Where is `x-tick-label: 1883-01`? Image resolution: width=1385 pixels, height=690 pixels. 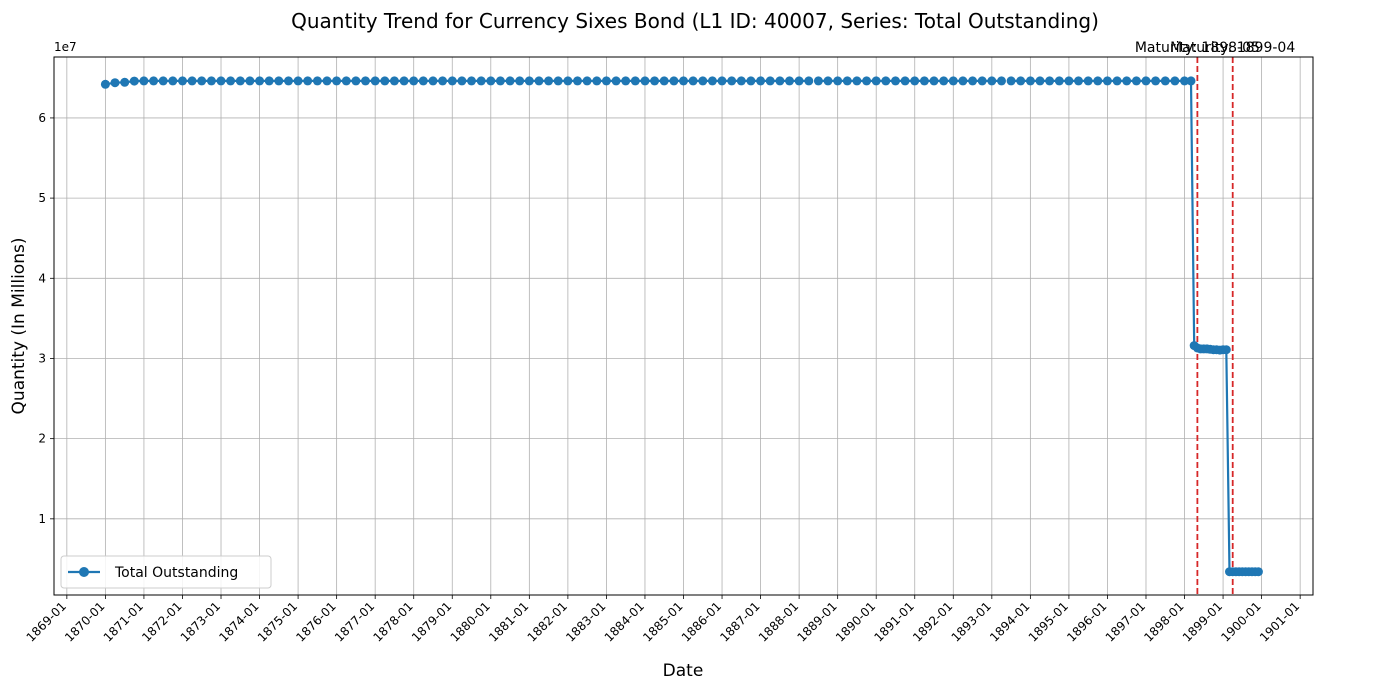 x-tick-label: 1883-01 is located at coordinates (585, 621).